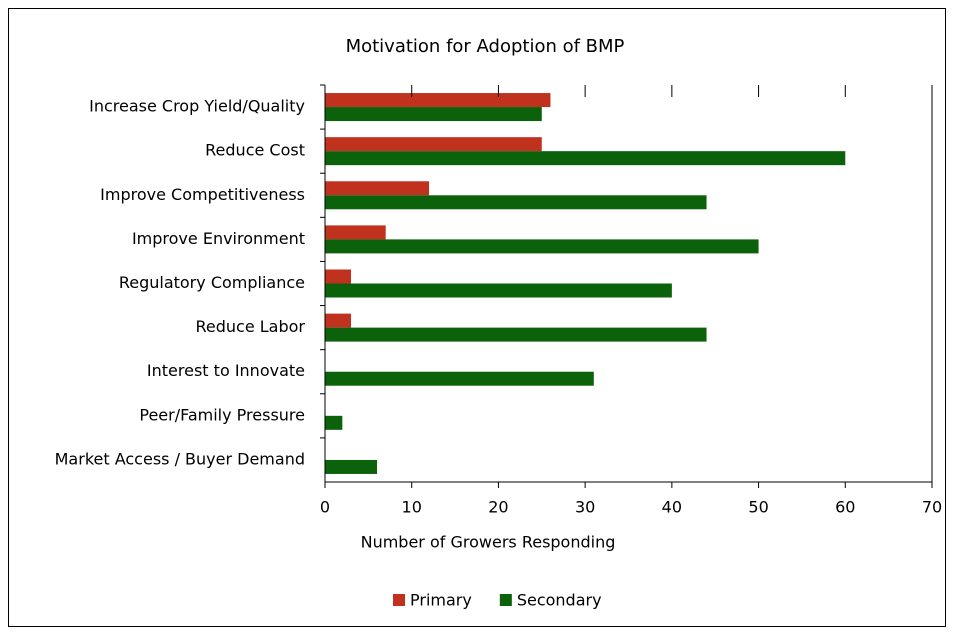 The height and width of the screenshot is (635, 954). What do you see at coordinates (485, 46) in the screenshot?
I see `chart-title: Motivation for Adoption of BMP` at bounding box center [485, 46].